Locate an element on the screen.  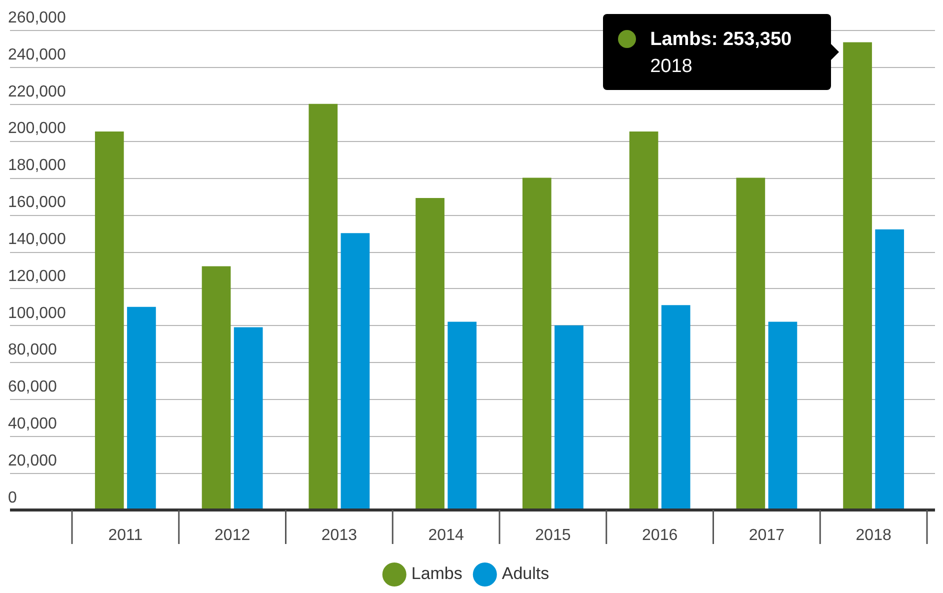
legend-label: Adults is located at coordinates (526, 574).